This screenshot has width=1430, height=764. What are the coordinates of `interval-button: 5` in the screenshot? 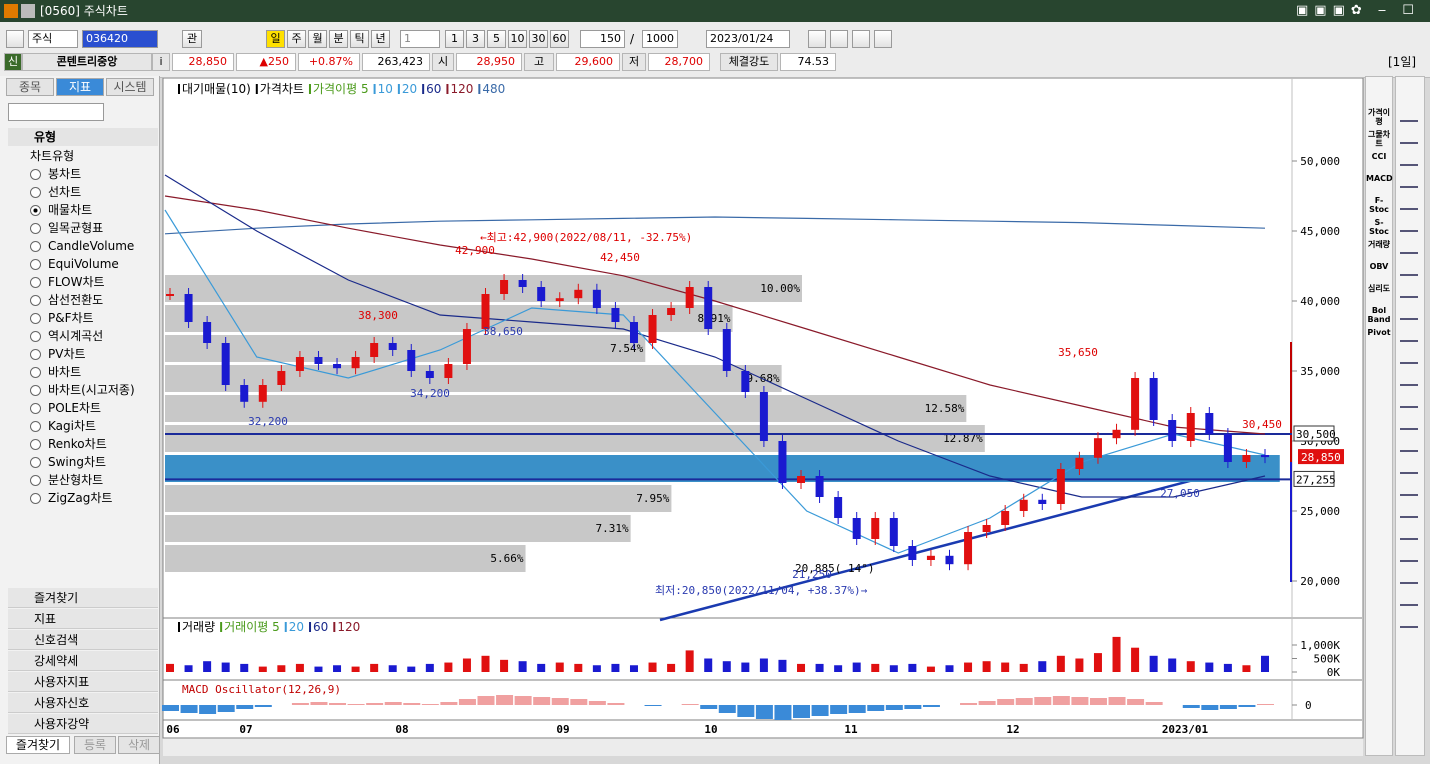 It's located at (496, 39).